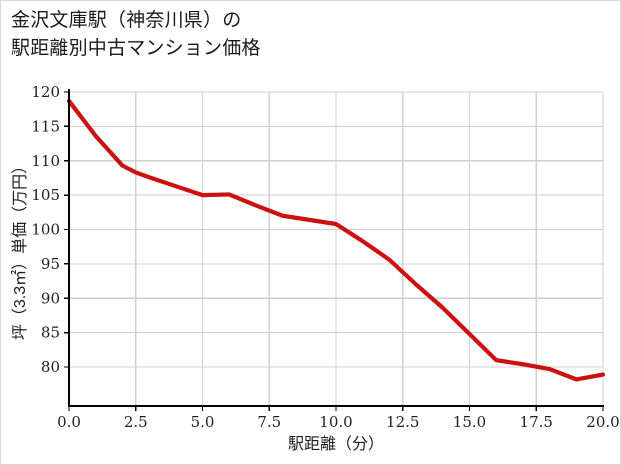 Image resolution: width=621 pixels, height=465 pixels. I want to click on x-tick-labels: 0.0 2.5 5.0 7.5 10.0 12.5 15.0 17.5 20.0, so click(338, 418).